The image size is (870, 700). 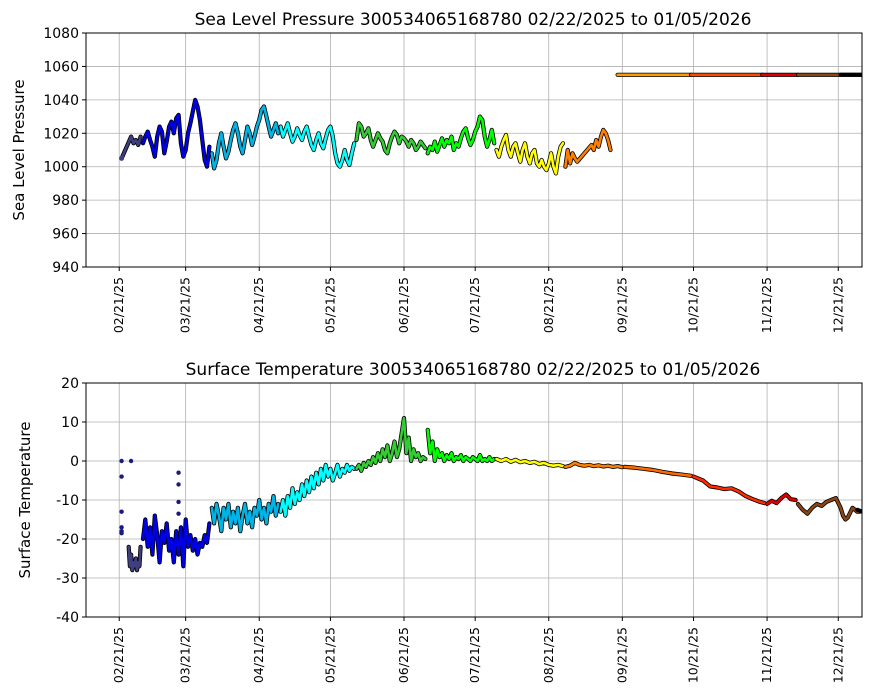 I want to click on y-tick-label: -40, so click(x=67, y=618).